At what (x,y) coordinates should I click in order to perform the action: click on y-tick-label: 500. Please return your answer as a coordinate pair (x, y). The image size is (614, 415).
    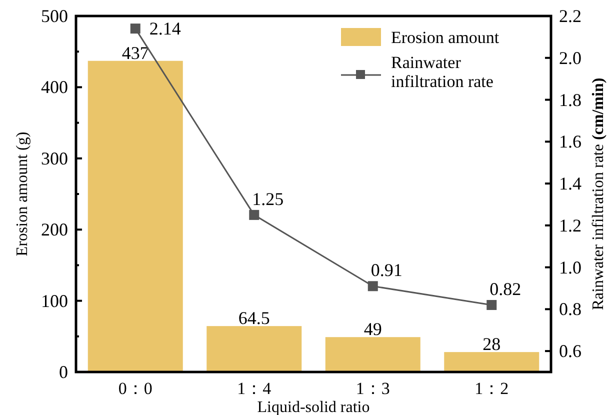
    Looking at the image, I should click on (54, 16).